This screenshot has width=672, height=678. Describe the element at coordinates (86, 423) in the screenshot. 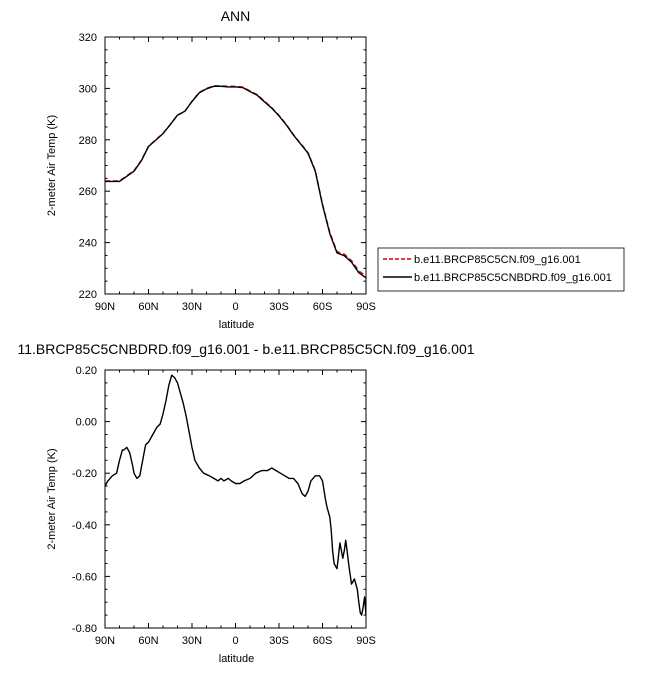

I see `y-tick-label: 0.00` at that location.